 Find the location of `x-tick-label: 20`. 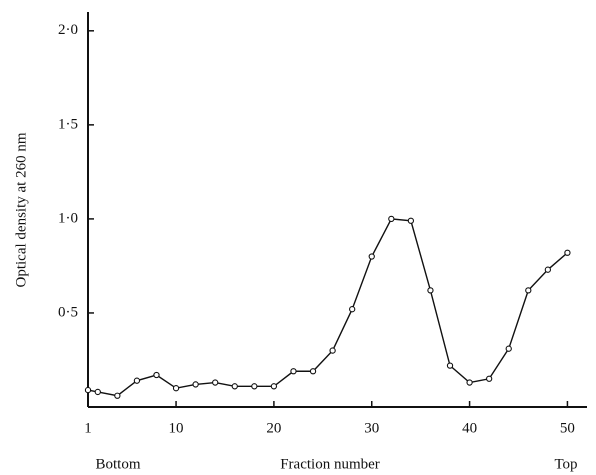

x-tick-label: 20 is located at coordinates (273, 428).